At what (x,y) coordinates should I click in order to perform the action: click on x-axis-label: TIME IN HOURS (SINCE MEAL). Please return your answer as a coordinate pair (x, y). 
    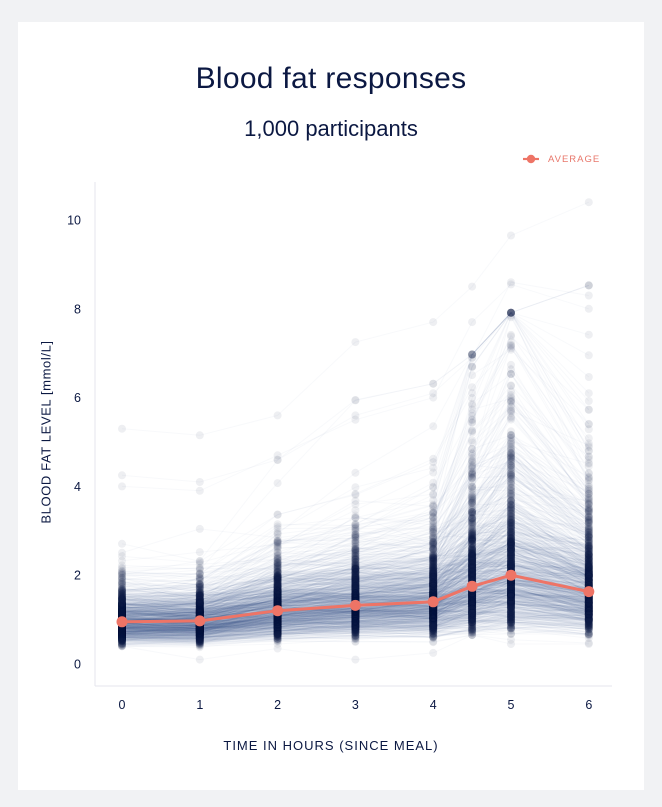
    Looking at the image, I should click on (331, 745).